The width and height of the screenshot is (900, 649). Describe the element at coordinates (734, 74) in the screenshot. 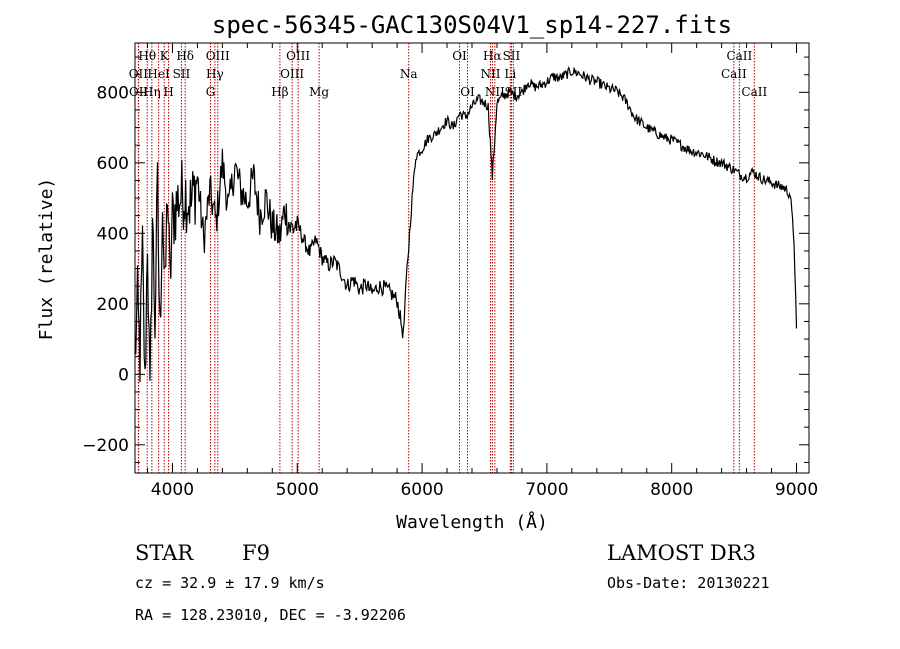

I see `line-label-25: CaII` at that location.